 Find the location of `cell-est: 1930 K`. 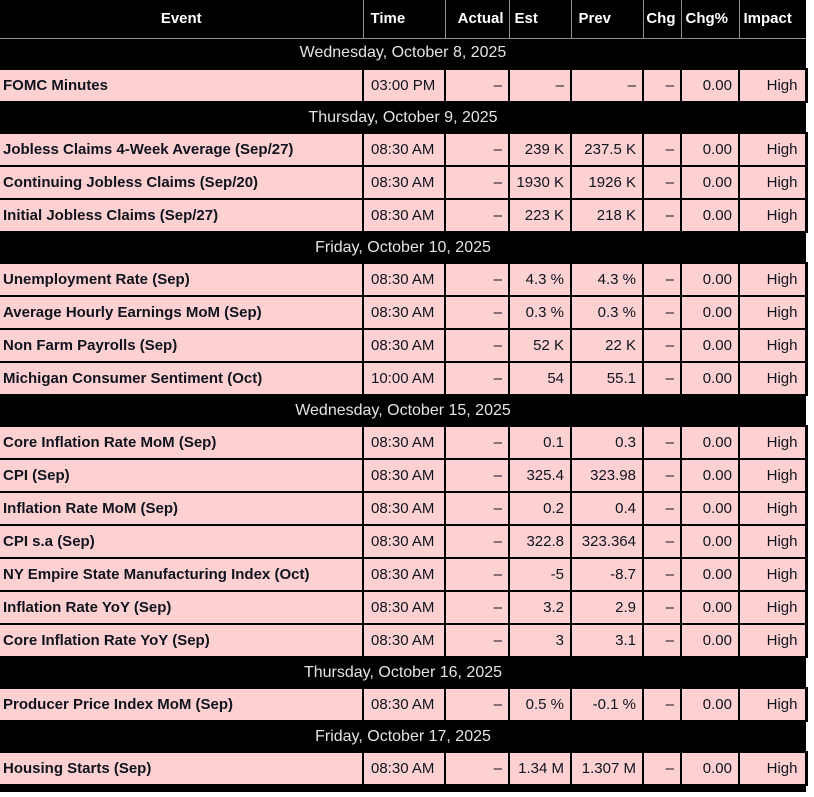

cell-est: 1930 K is located at coordinates (539, 183).